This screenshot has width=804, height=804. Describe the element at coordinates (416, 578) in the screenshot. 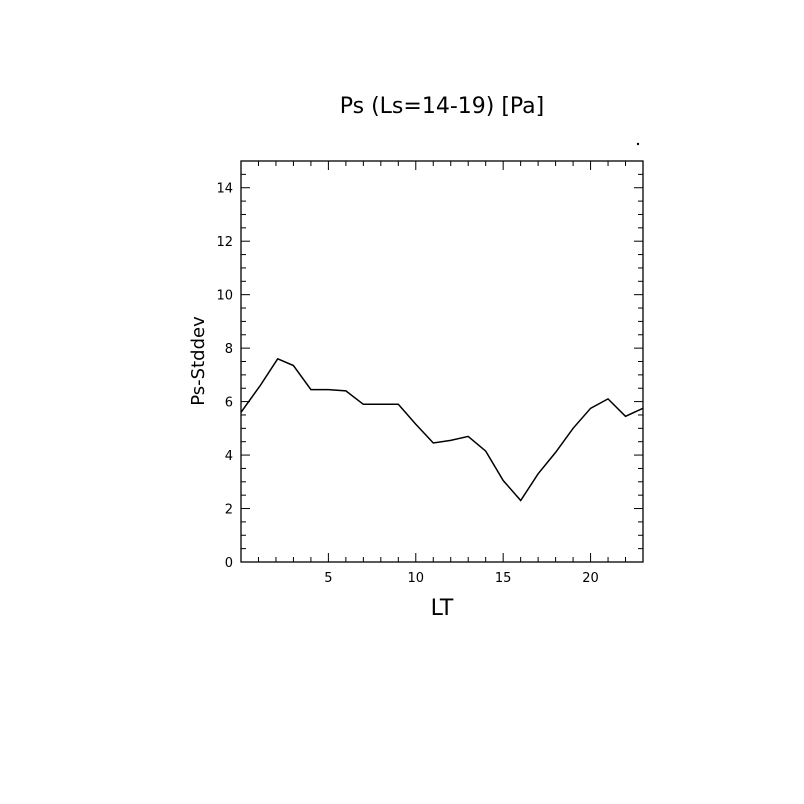

I see `x-tick-label: 10` at that location.